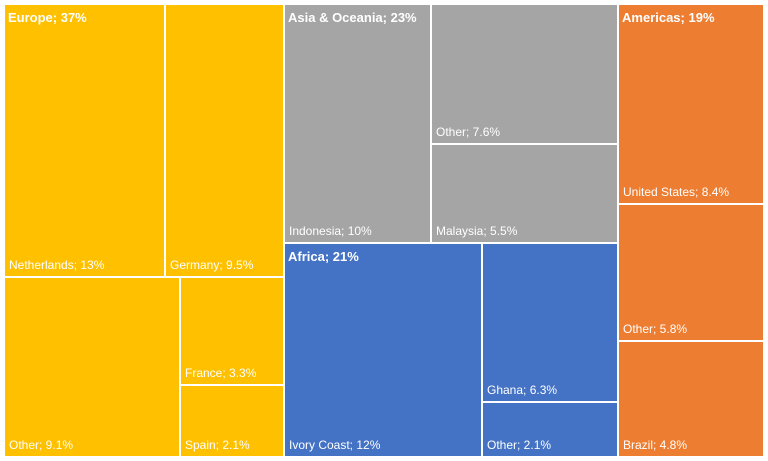 The width and height of the screenshot is (768, 461). I want to click on tile-europe-germany: Germany; 9.5%, so click(224, 140).